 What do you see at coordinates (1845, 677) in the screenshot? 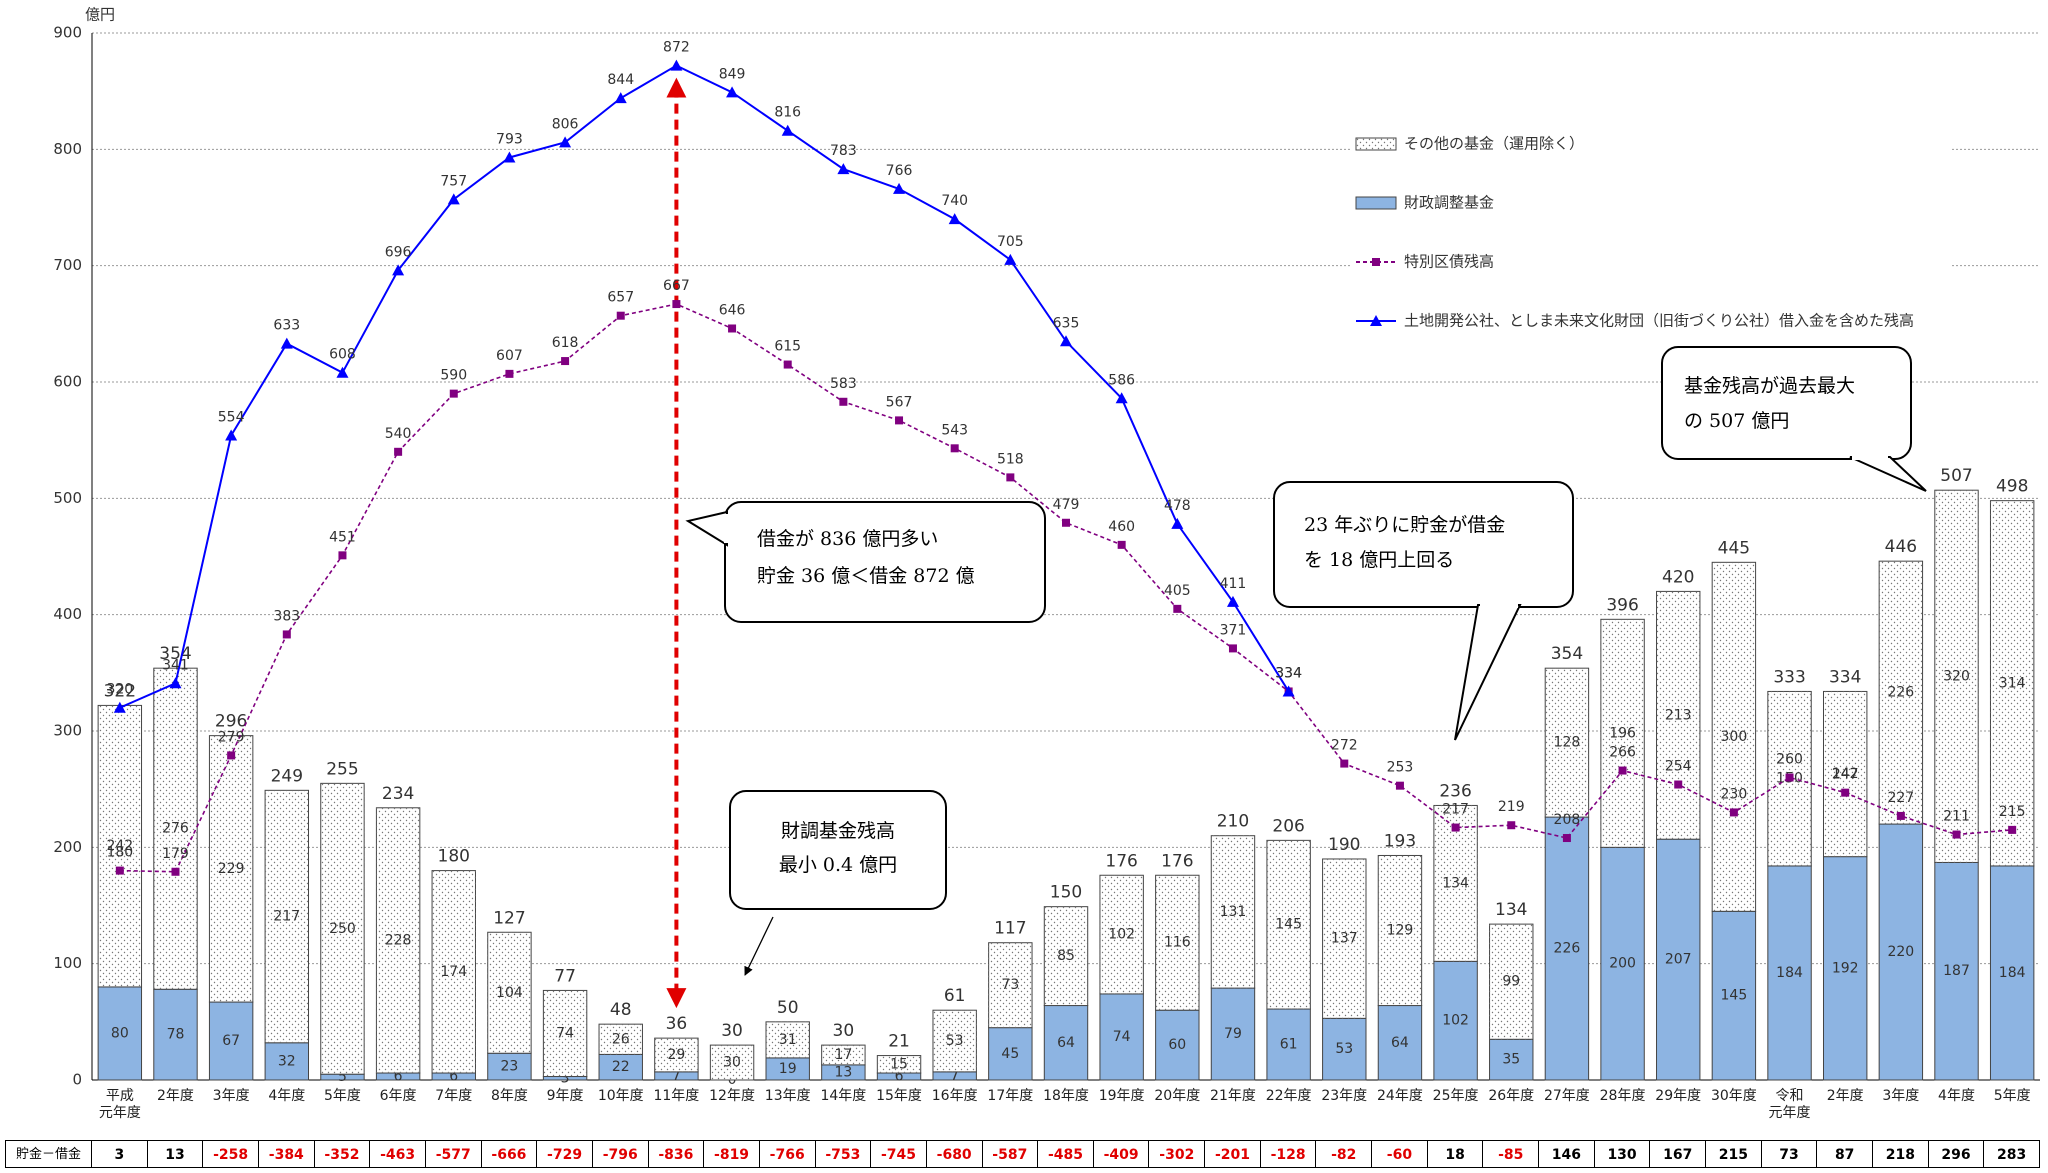
I see `total-label: 334` at bounding box center [1845, 677].